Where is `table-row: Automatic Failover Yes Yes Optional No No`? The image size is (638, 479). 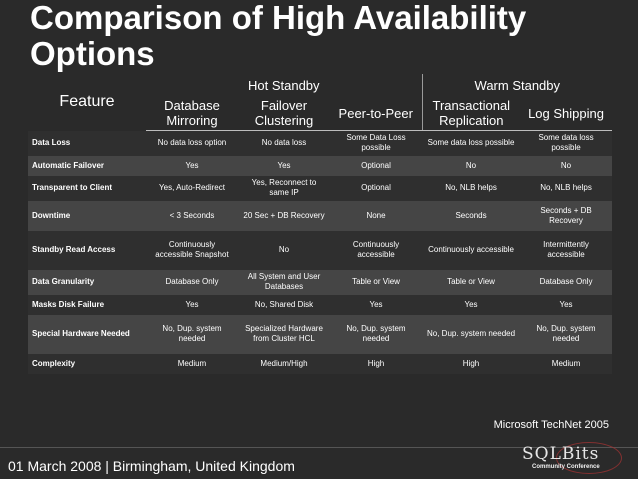 table-row: Automatic Failover Yes Yes Optional No No is located at coordinates (320, 165).